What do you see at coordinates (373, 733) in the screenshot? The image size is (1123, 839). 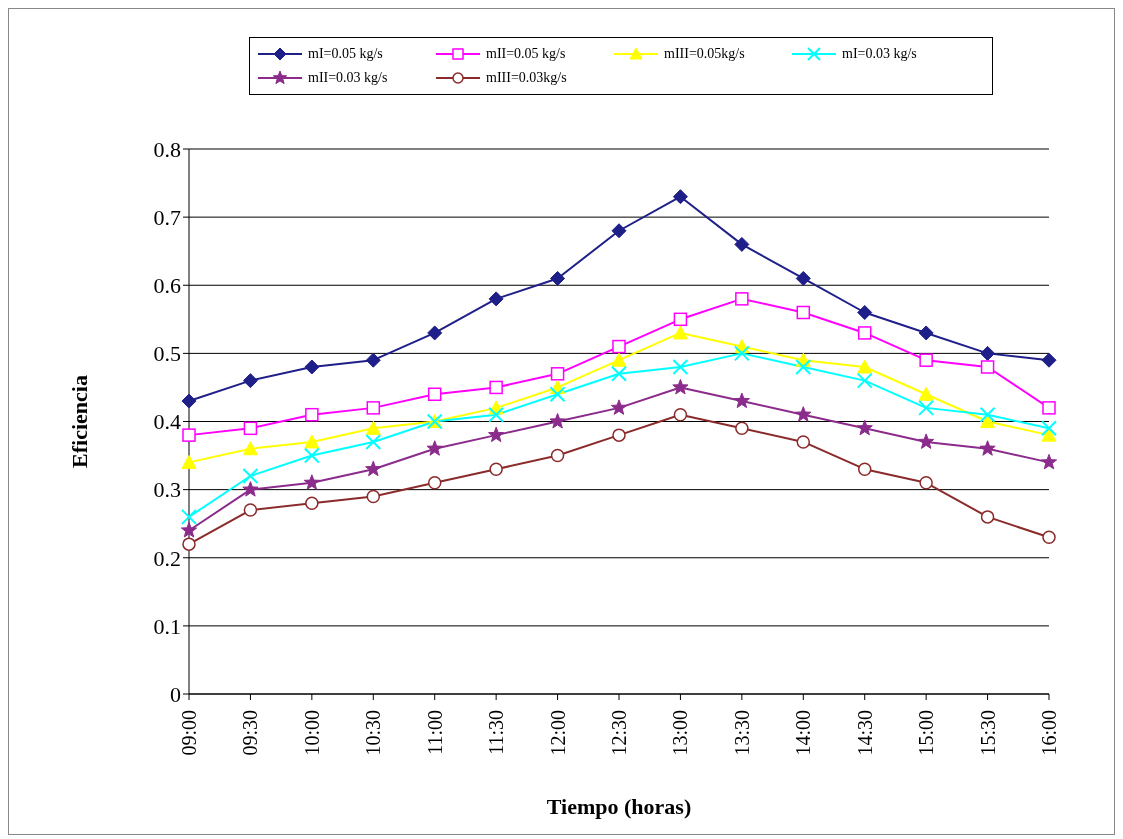 I see `x-tick-label: 10:30` at bounding box center [373, 733].